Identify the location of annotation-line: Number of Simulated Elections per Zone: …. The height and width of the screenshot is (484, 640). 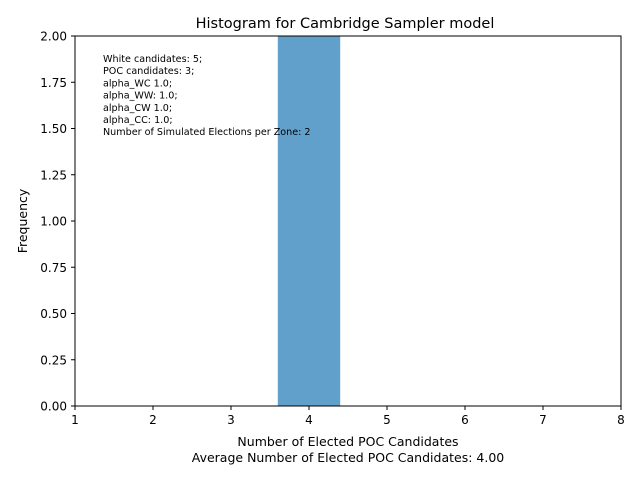
(207, 132).